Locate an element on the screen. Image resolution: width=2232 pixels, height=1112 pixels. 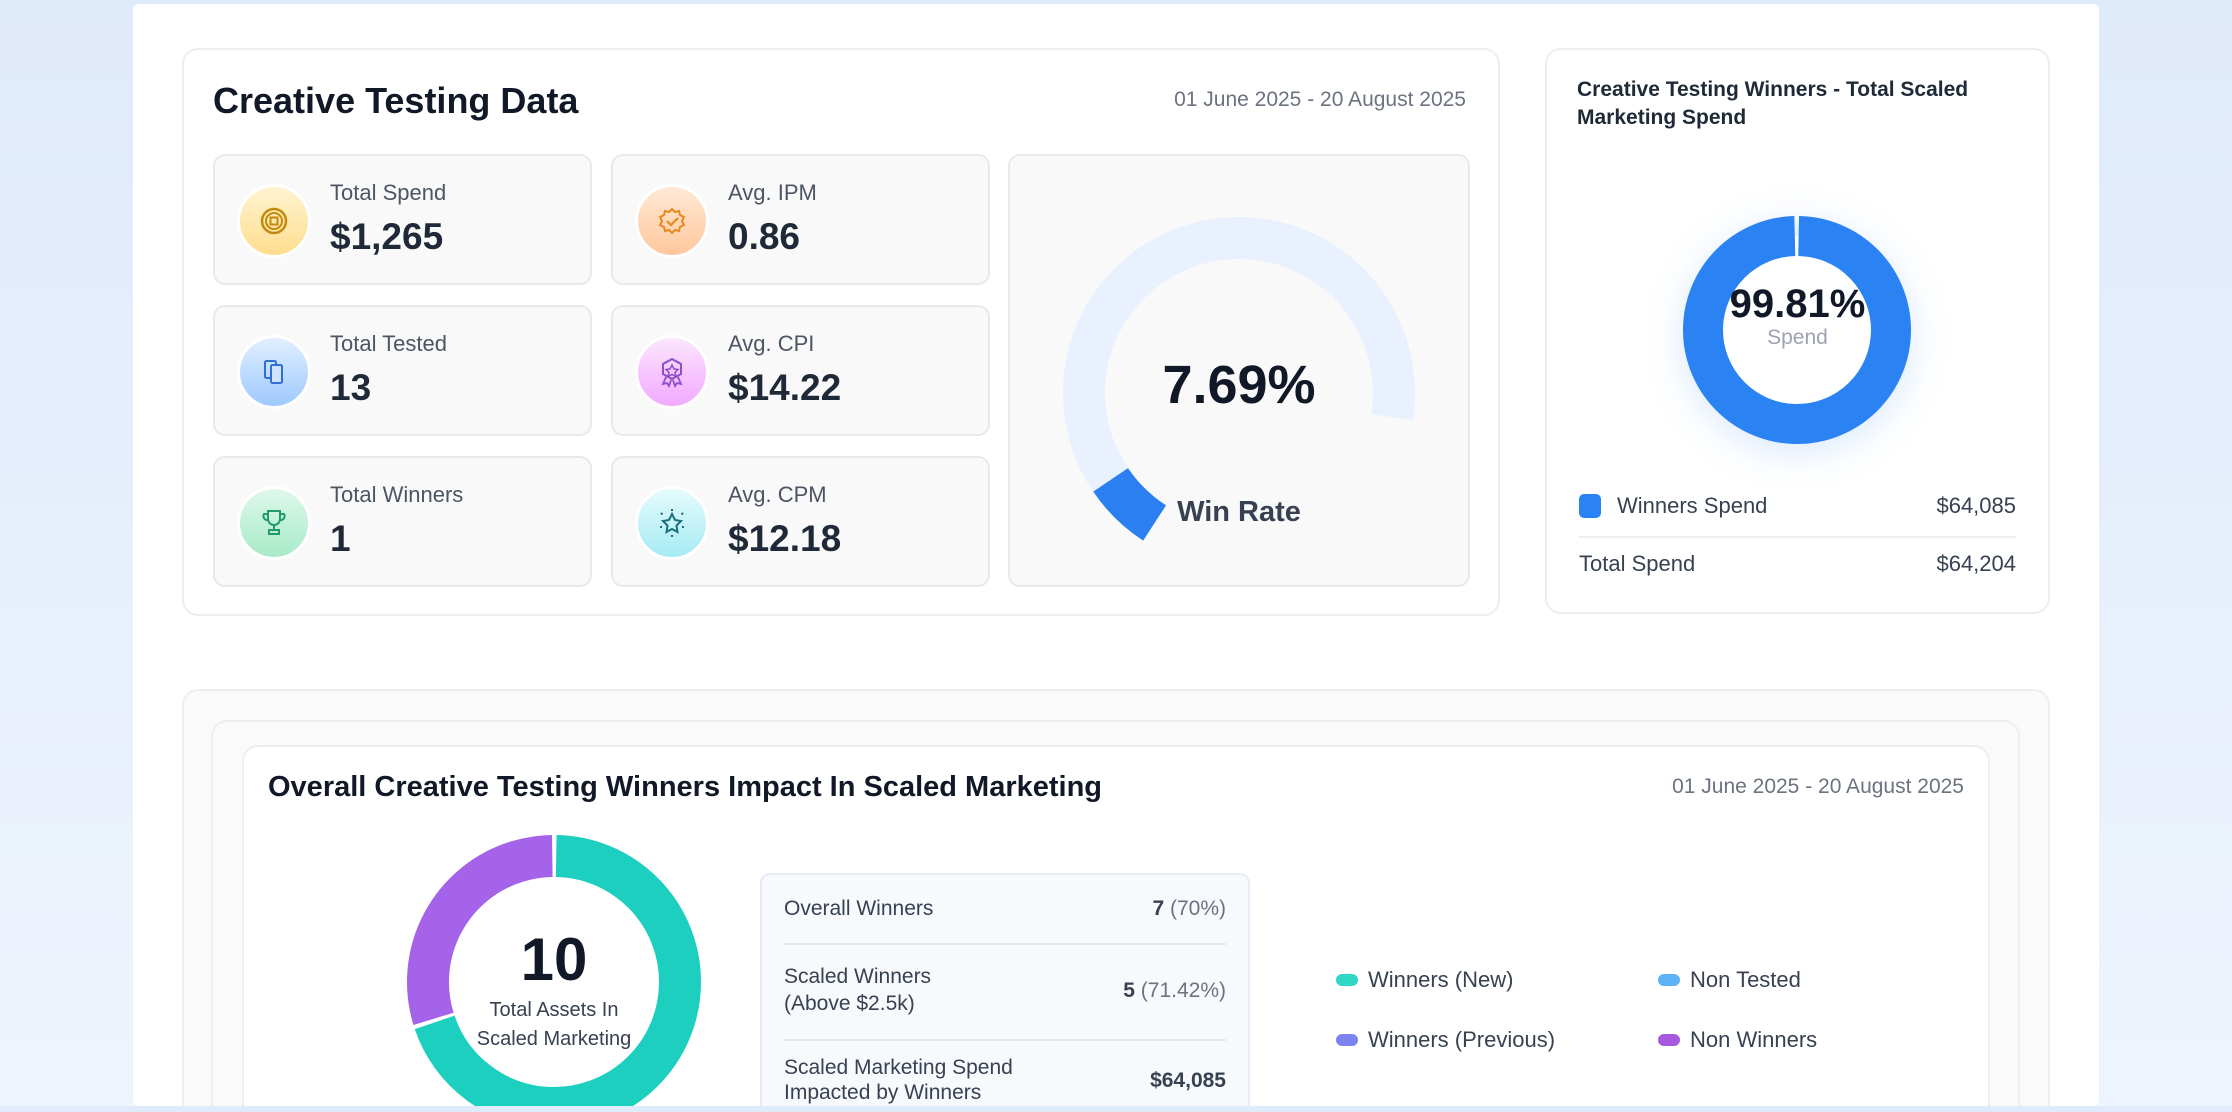
stat-value: 0.86 is located at coordinates (764, 236).